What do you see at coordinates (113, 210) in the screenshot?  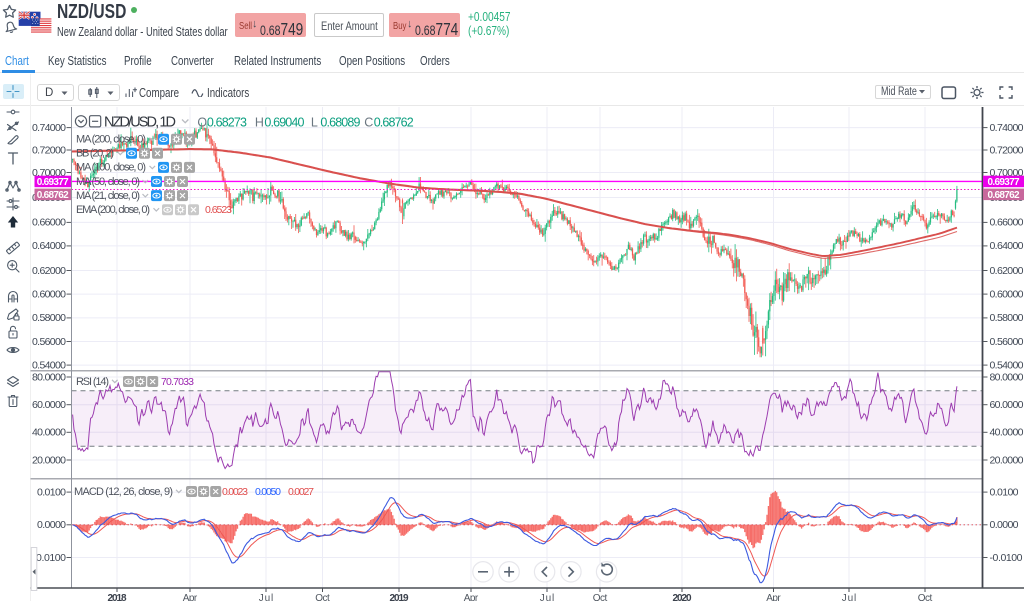 I see `svg-text: EMA (200, close, 0)` at bounding box center [113, 210].